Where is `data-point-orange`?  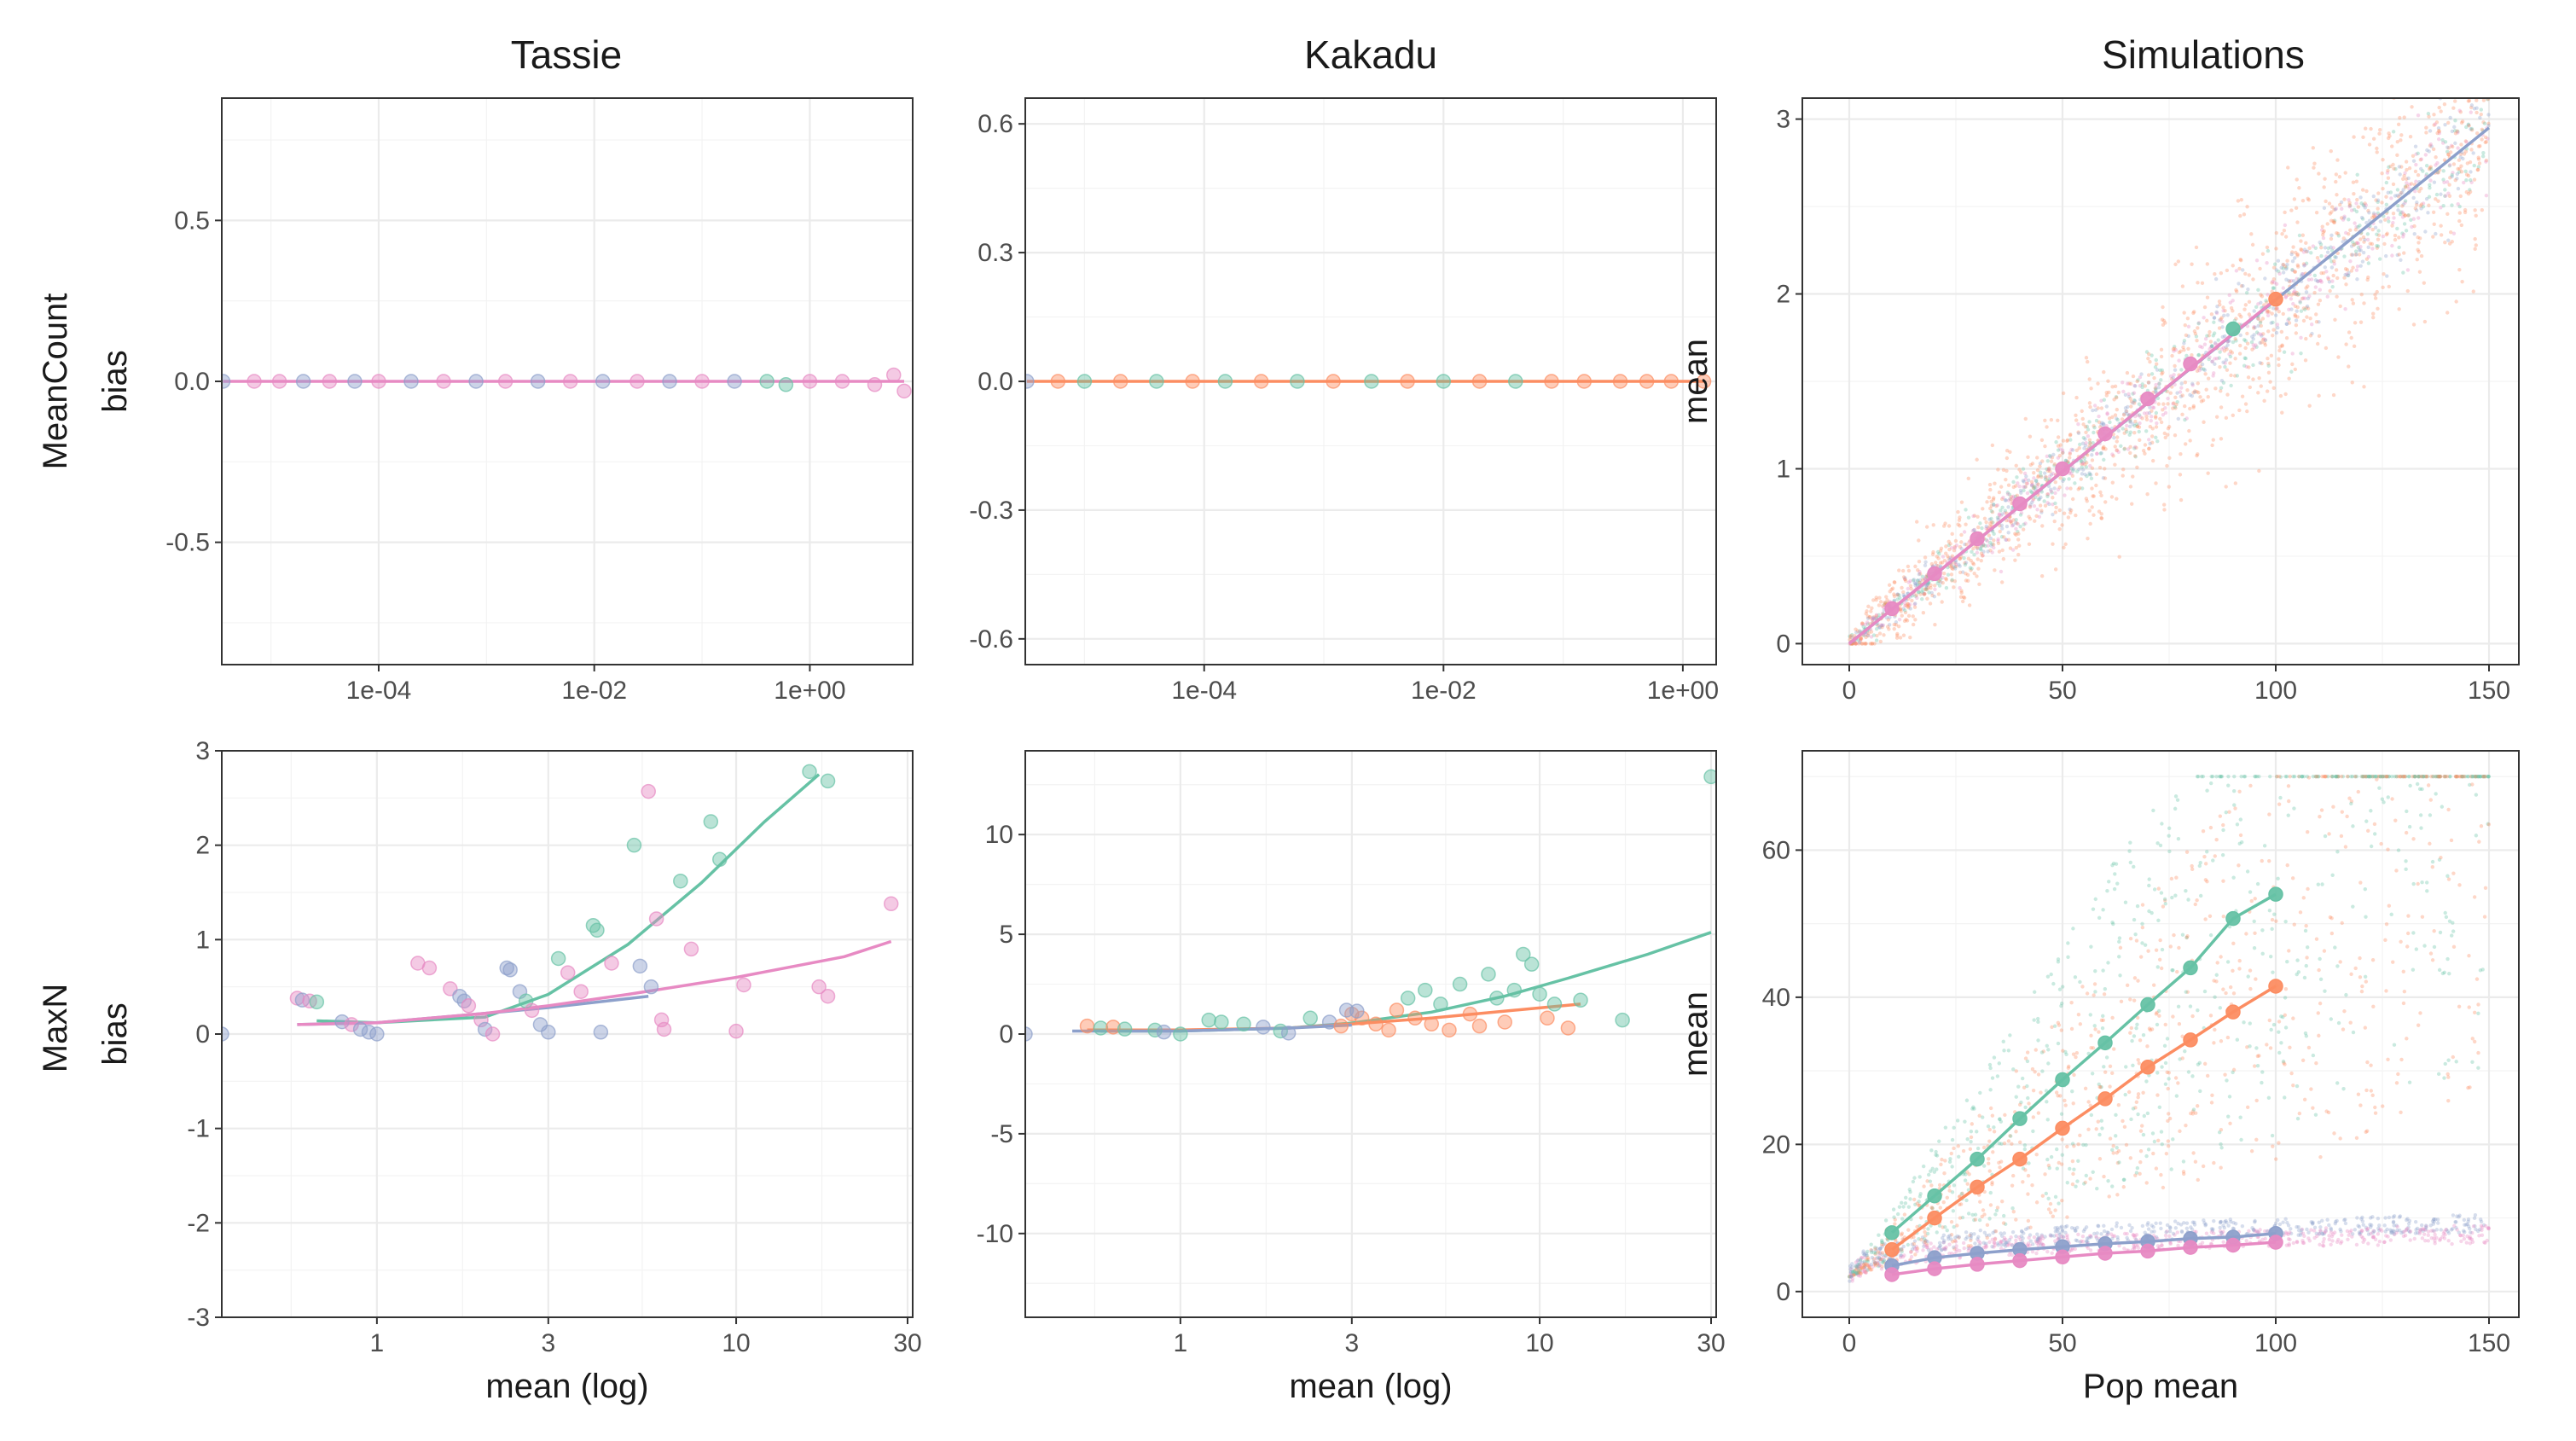 data-point-orange is located at coordinates (1407, 381).